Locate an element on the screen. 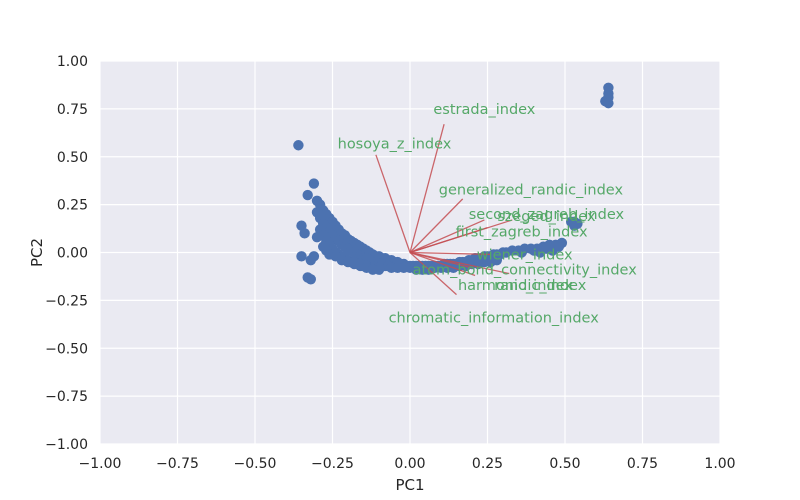 The image size is (800, 500). loading-vectors is located at coordinates (444, 210).